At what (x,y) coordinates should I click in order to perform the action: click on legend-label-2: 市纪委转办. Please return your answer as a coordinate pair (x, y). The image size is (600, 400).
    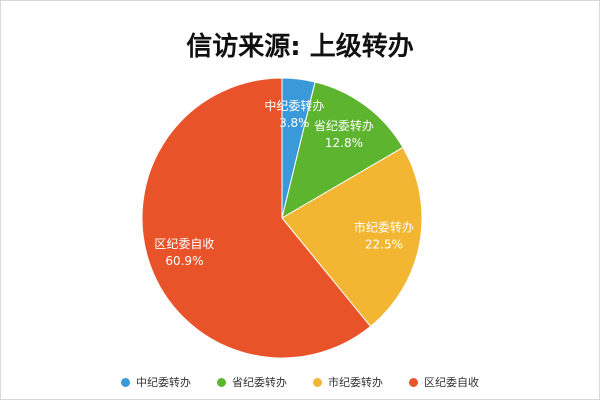
    Looking at the image, I should click on (355, 382).